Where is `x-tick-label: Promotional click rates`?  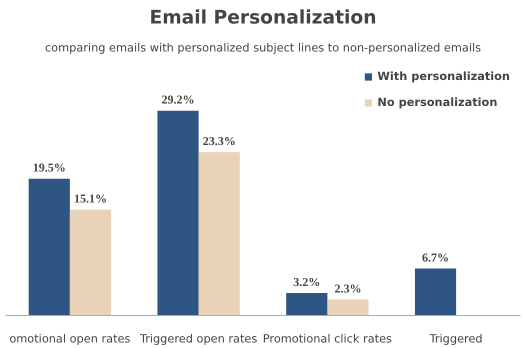
x-tick-label: Promotional click rates is located at coordinates (327, 339).